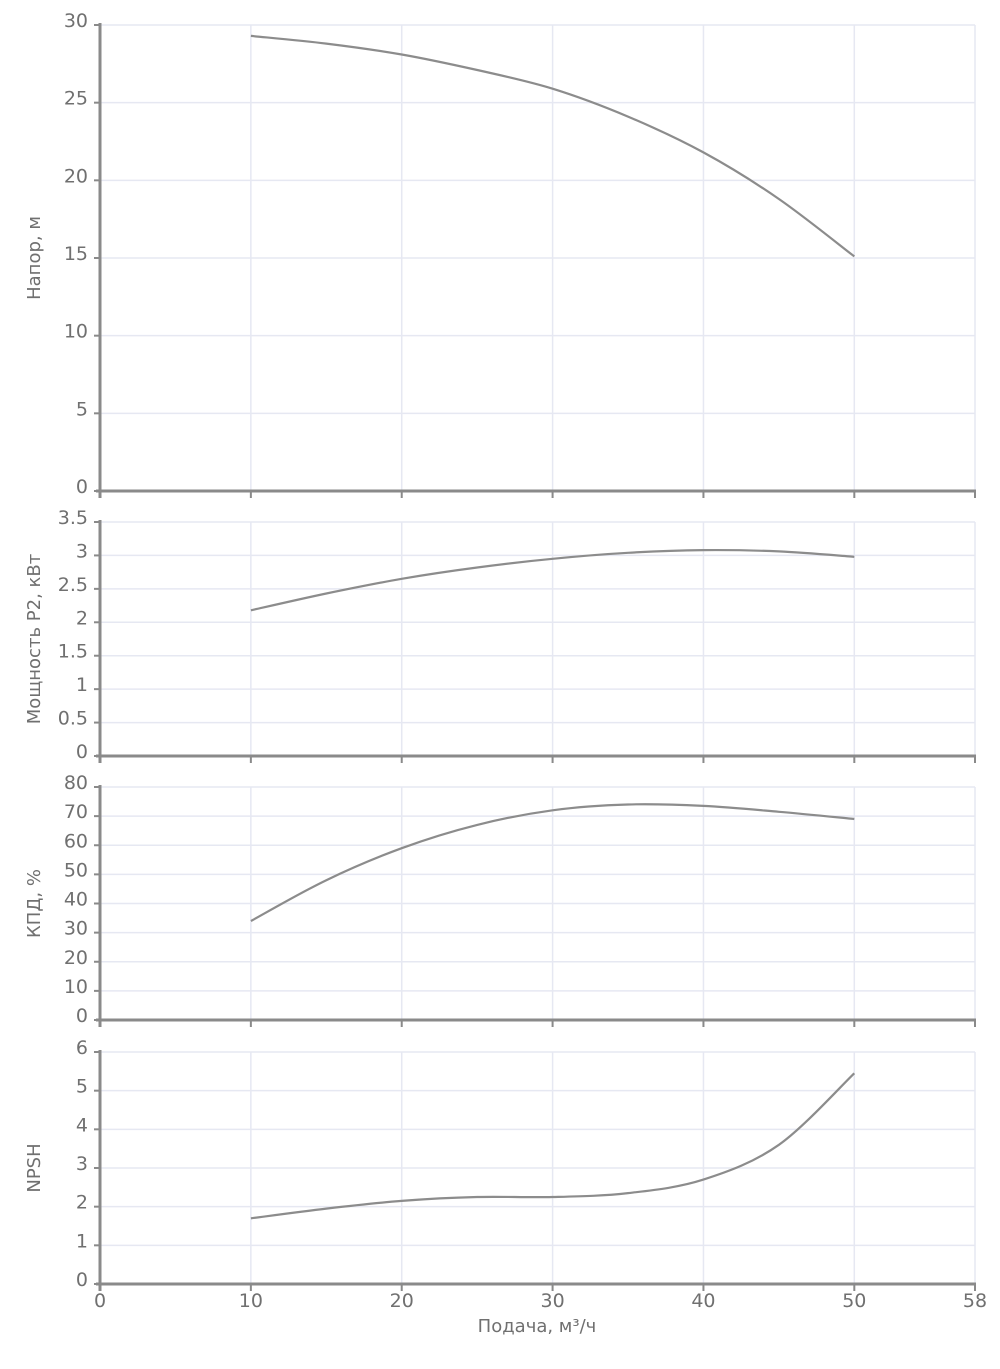 Image resolution: width=1000 pixels, height=1369 pixels. Describe the element at coordinates (73, 719) in the screenshot. I see `y-tick-label: 0.5` at that location.